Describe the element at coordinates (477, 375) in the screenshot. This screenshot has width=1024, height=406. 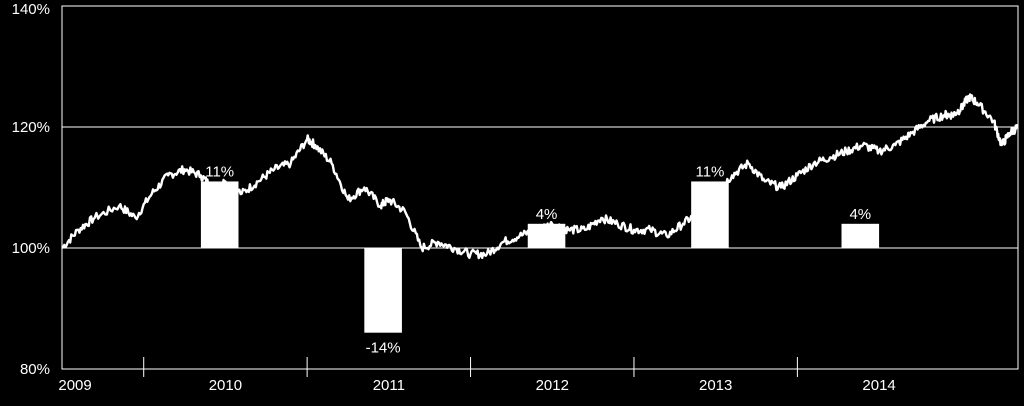
I see `x-axis-ticks: 2009 2010 2011 2012 2013 2014` at that location.